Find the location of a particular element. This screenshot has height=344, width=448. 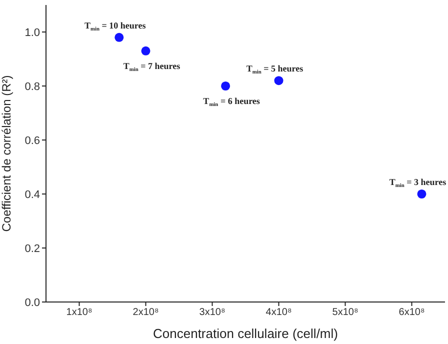

x-tick-label: 5x10⁸ is located at coordinates (345, 312).